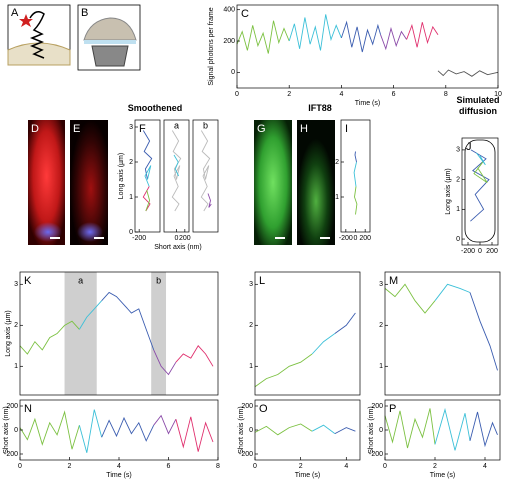  What do you see at coordinates (15, 13) in the screenshot?
I see `panel-letter: A` at bounding box center [15, 13].